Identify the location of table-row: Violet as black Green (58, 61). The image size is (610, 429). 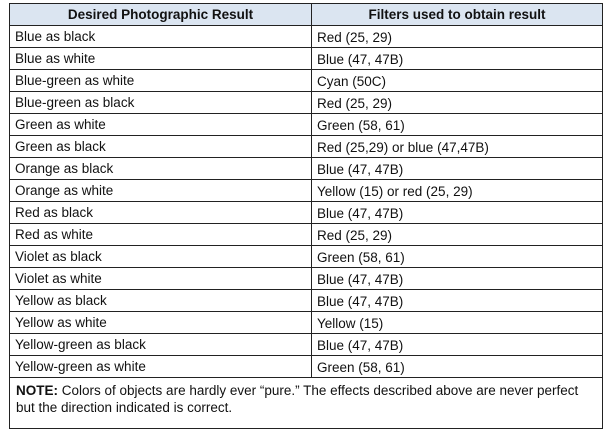
(306, 256).